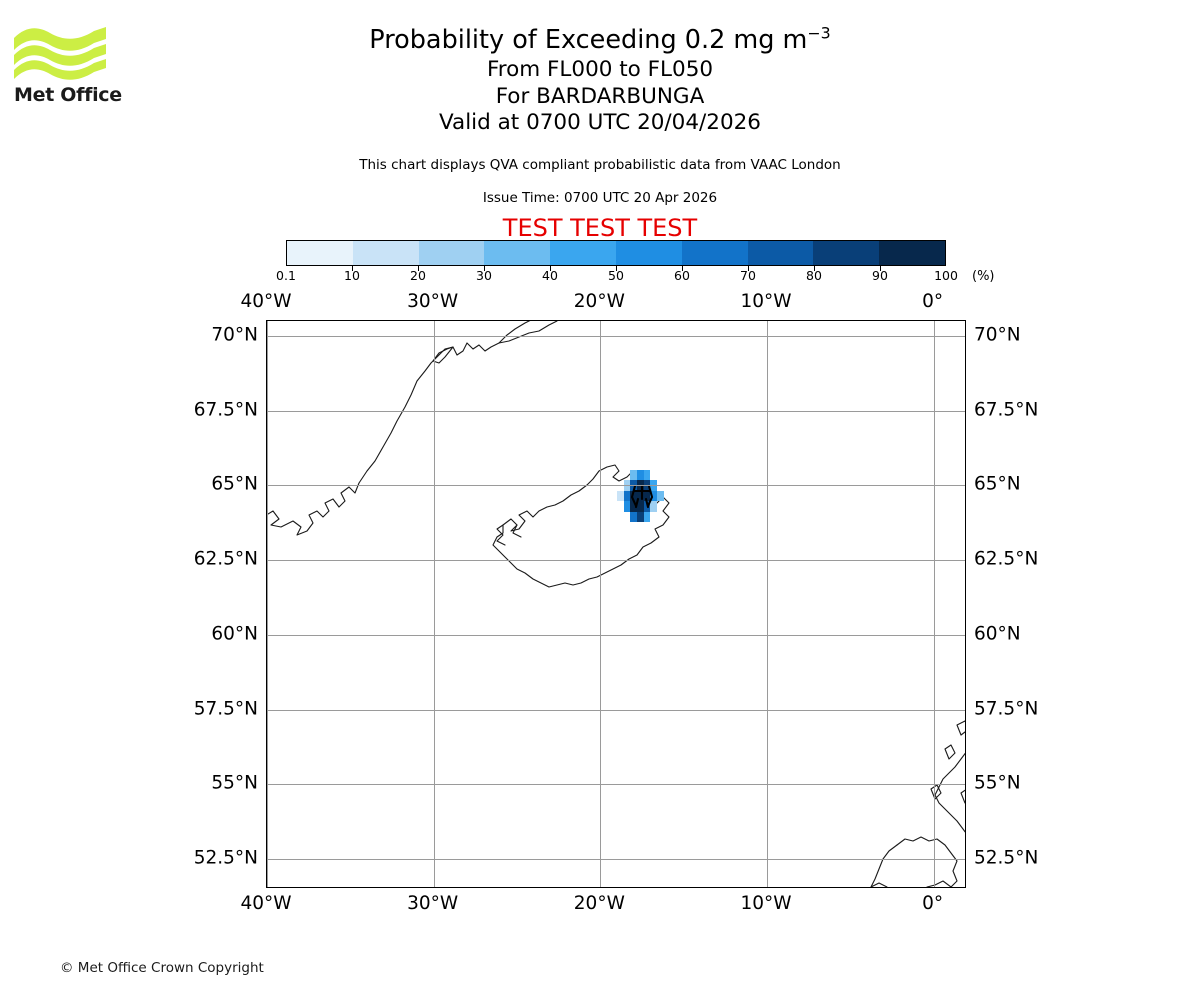  What do you see at coordinates (880, 275) in the screenshot?
I see `colourbar-tick-label: 90` at bounding box center [880, 275].